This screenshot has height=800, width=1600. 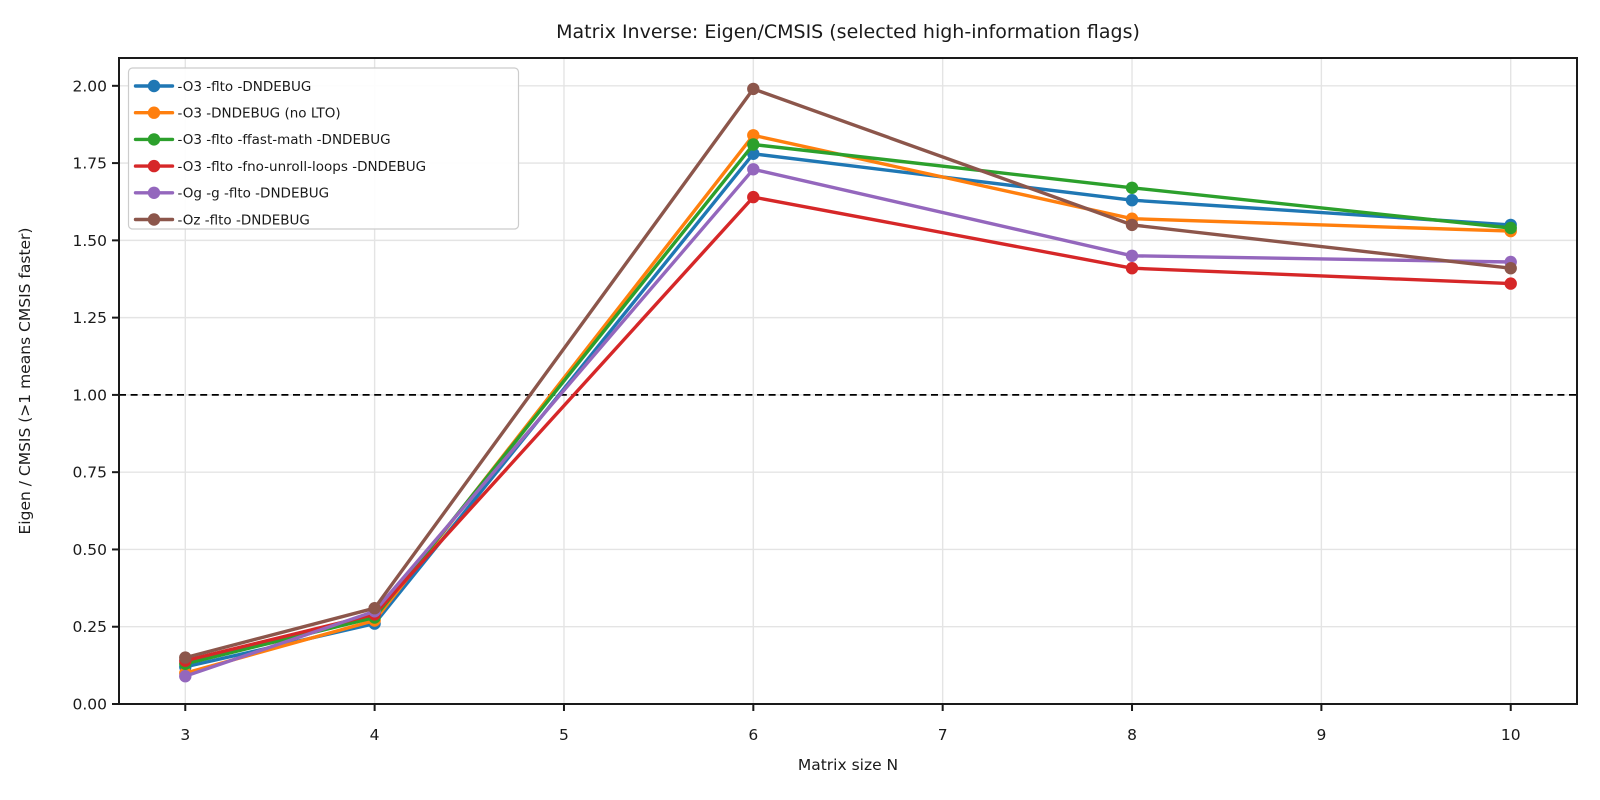 What do you see at coordinates (89, 627) in the screenshot?
I see `y-tick-label: 0.25` at bounding box center [89, 627].